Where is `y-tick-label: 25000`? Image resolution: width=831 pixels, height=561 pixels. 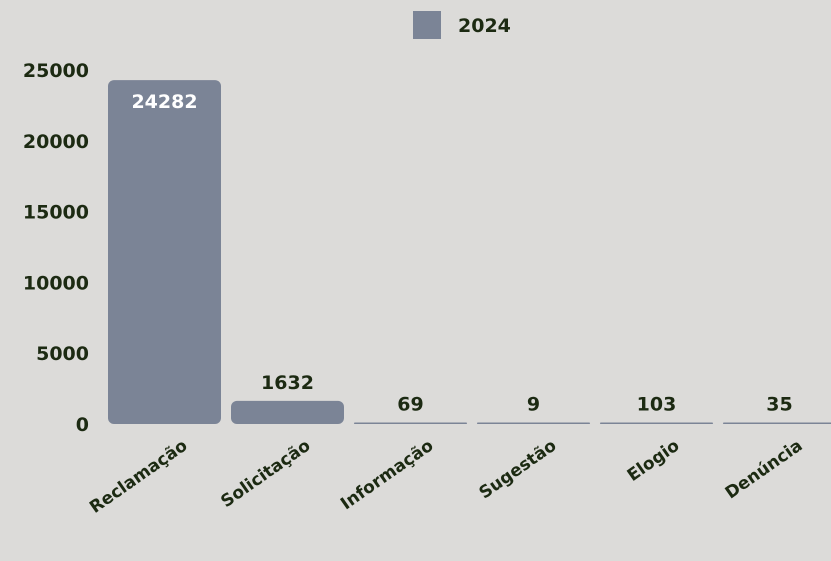 y-tick-label: 25000 is located at coordinates (56, 71).